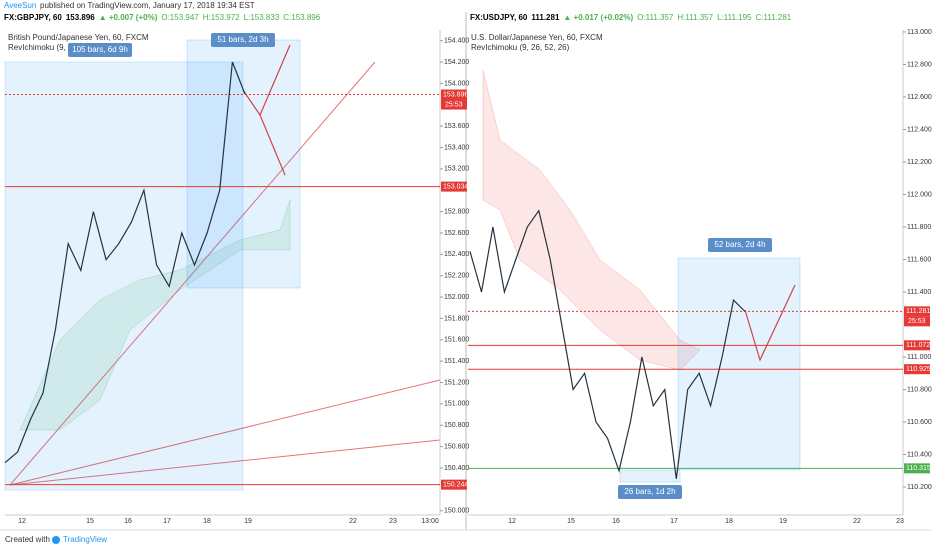 This screenshot has width=932, height=550. I want to click on measure-label: 26 bars, 1d 2h, so click(649, 491).